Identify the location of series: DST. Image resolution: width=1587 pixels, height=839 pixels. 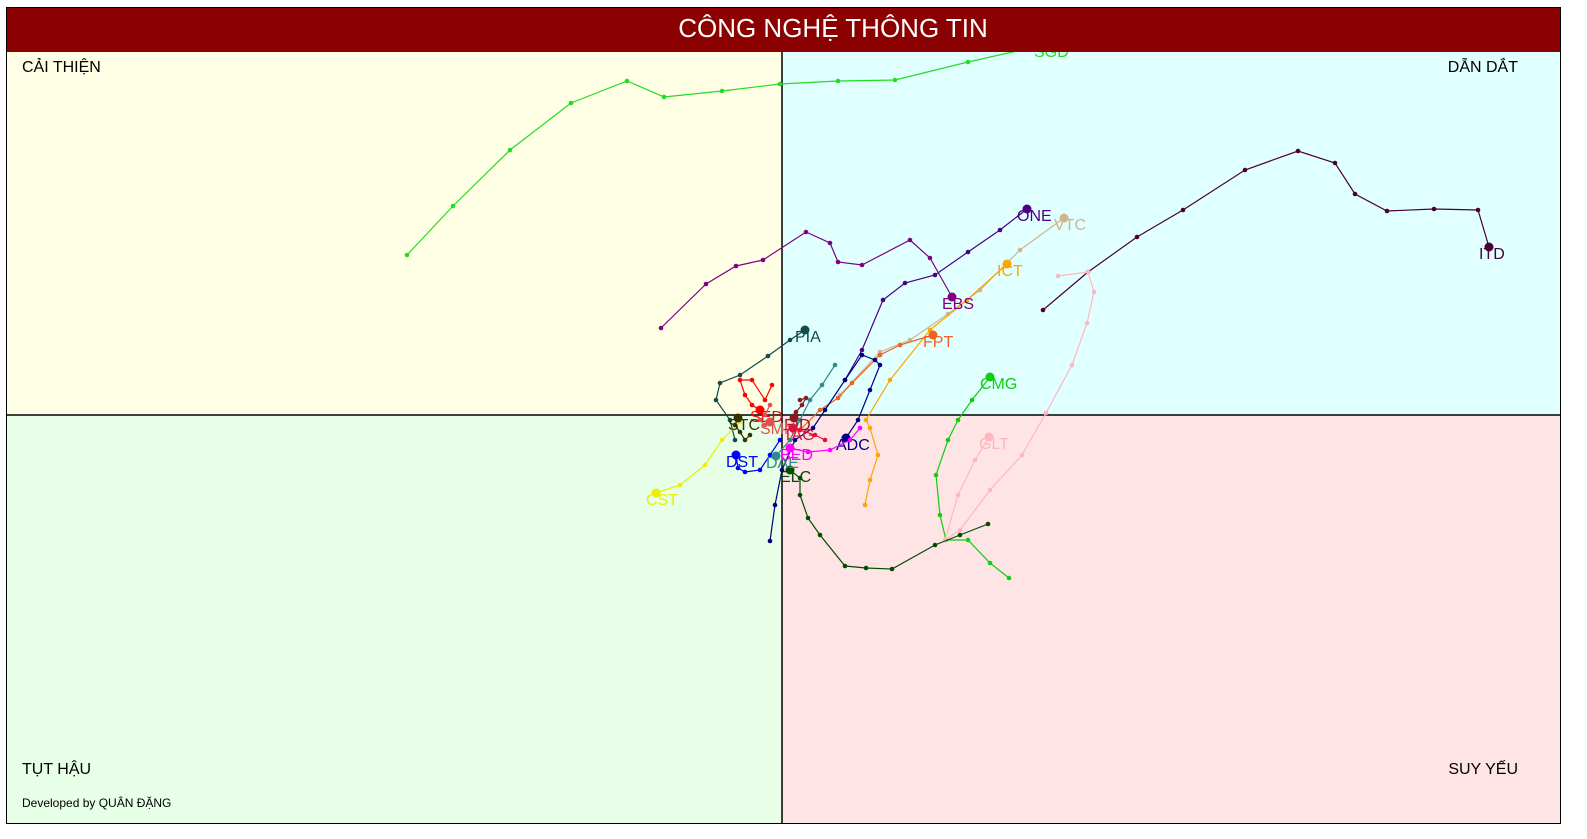
(754, 456).